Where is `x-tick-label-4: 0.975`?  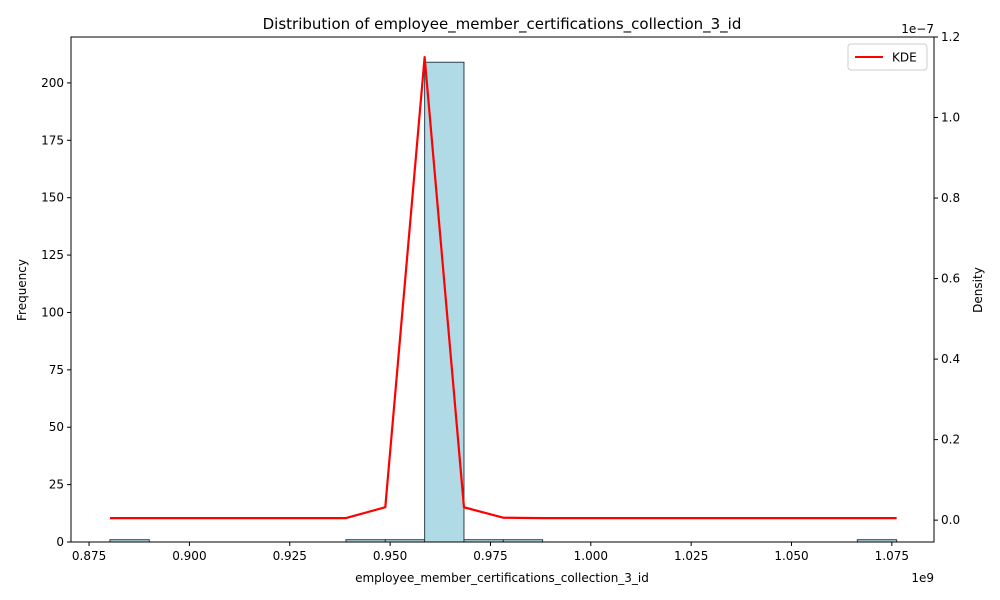 x-tick-label-4: 0.975 is located at coordinates (490, 556).